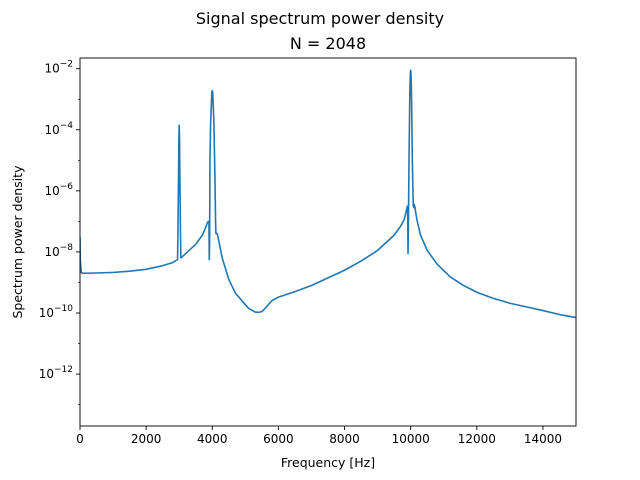 Image resolution: width=640 pixels, height=480 pixels. What do you see at coordinates (328, 462) in the screenshot?
I see `x-axis-label: Frequency [Hz]` at bounding box center [328, 462].